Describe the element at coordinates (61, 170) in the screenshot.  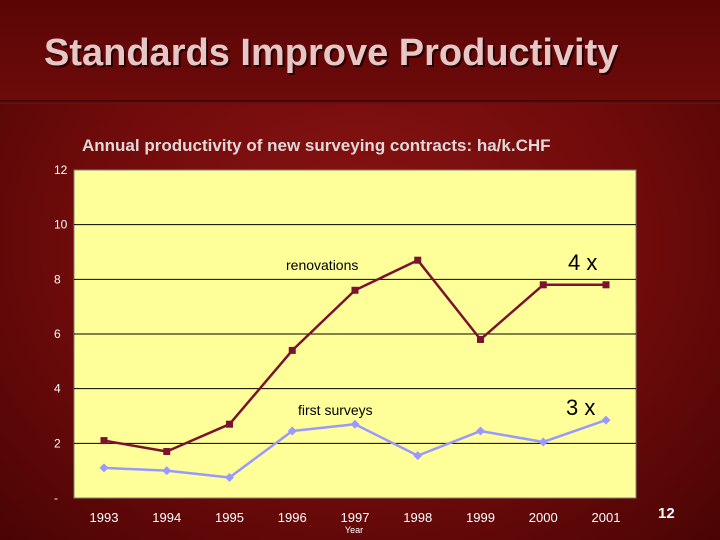
I see `y-tick-label: 12` at that location.